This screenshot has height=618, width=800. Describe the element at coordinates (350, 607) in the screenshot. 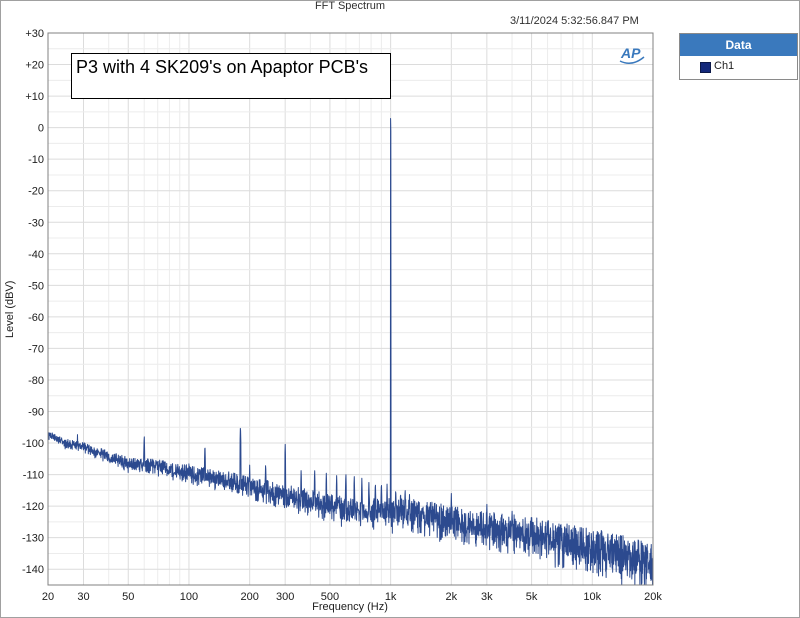

I see `x-axis-label: Frequency (Hz)` at that location.